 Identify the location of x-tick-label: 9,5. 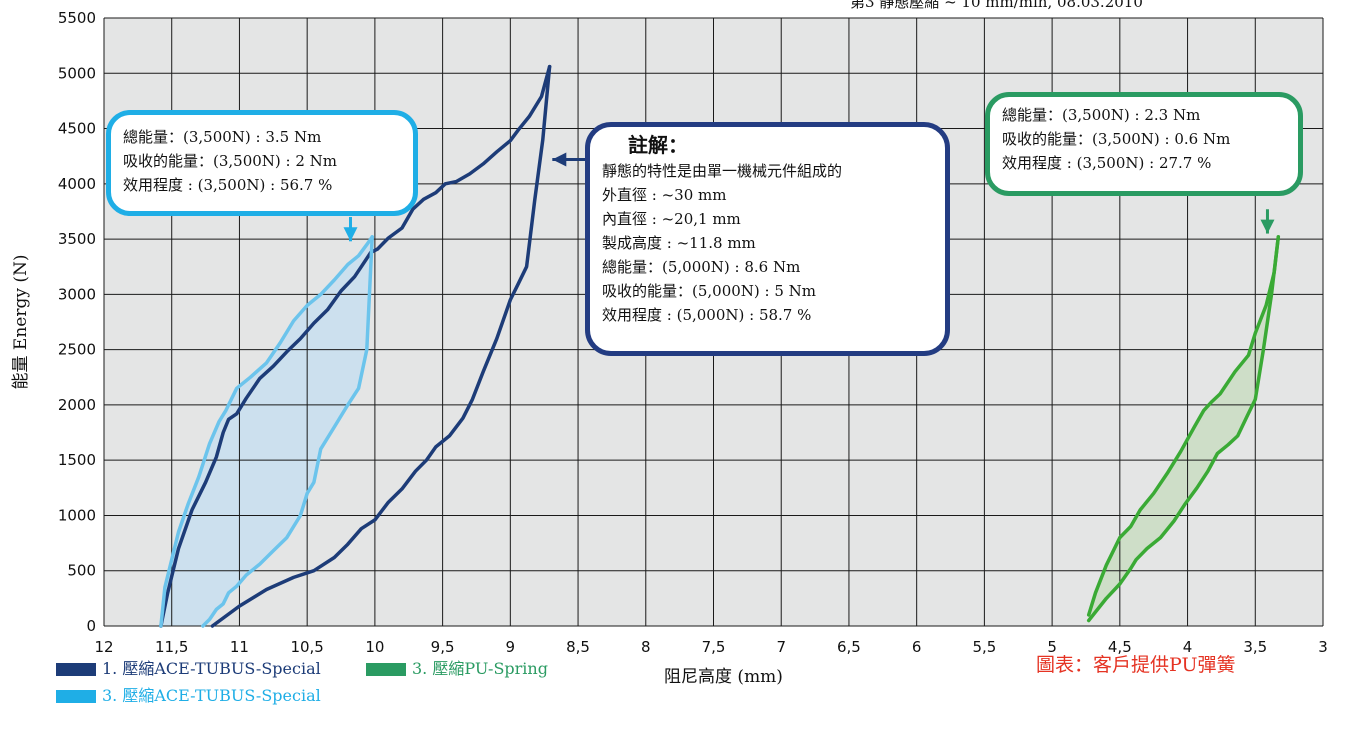
(443, 647).